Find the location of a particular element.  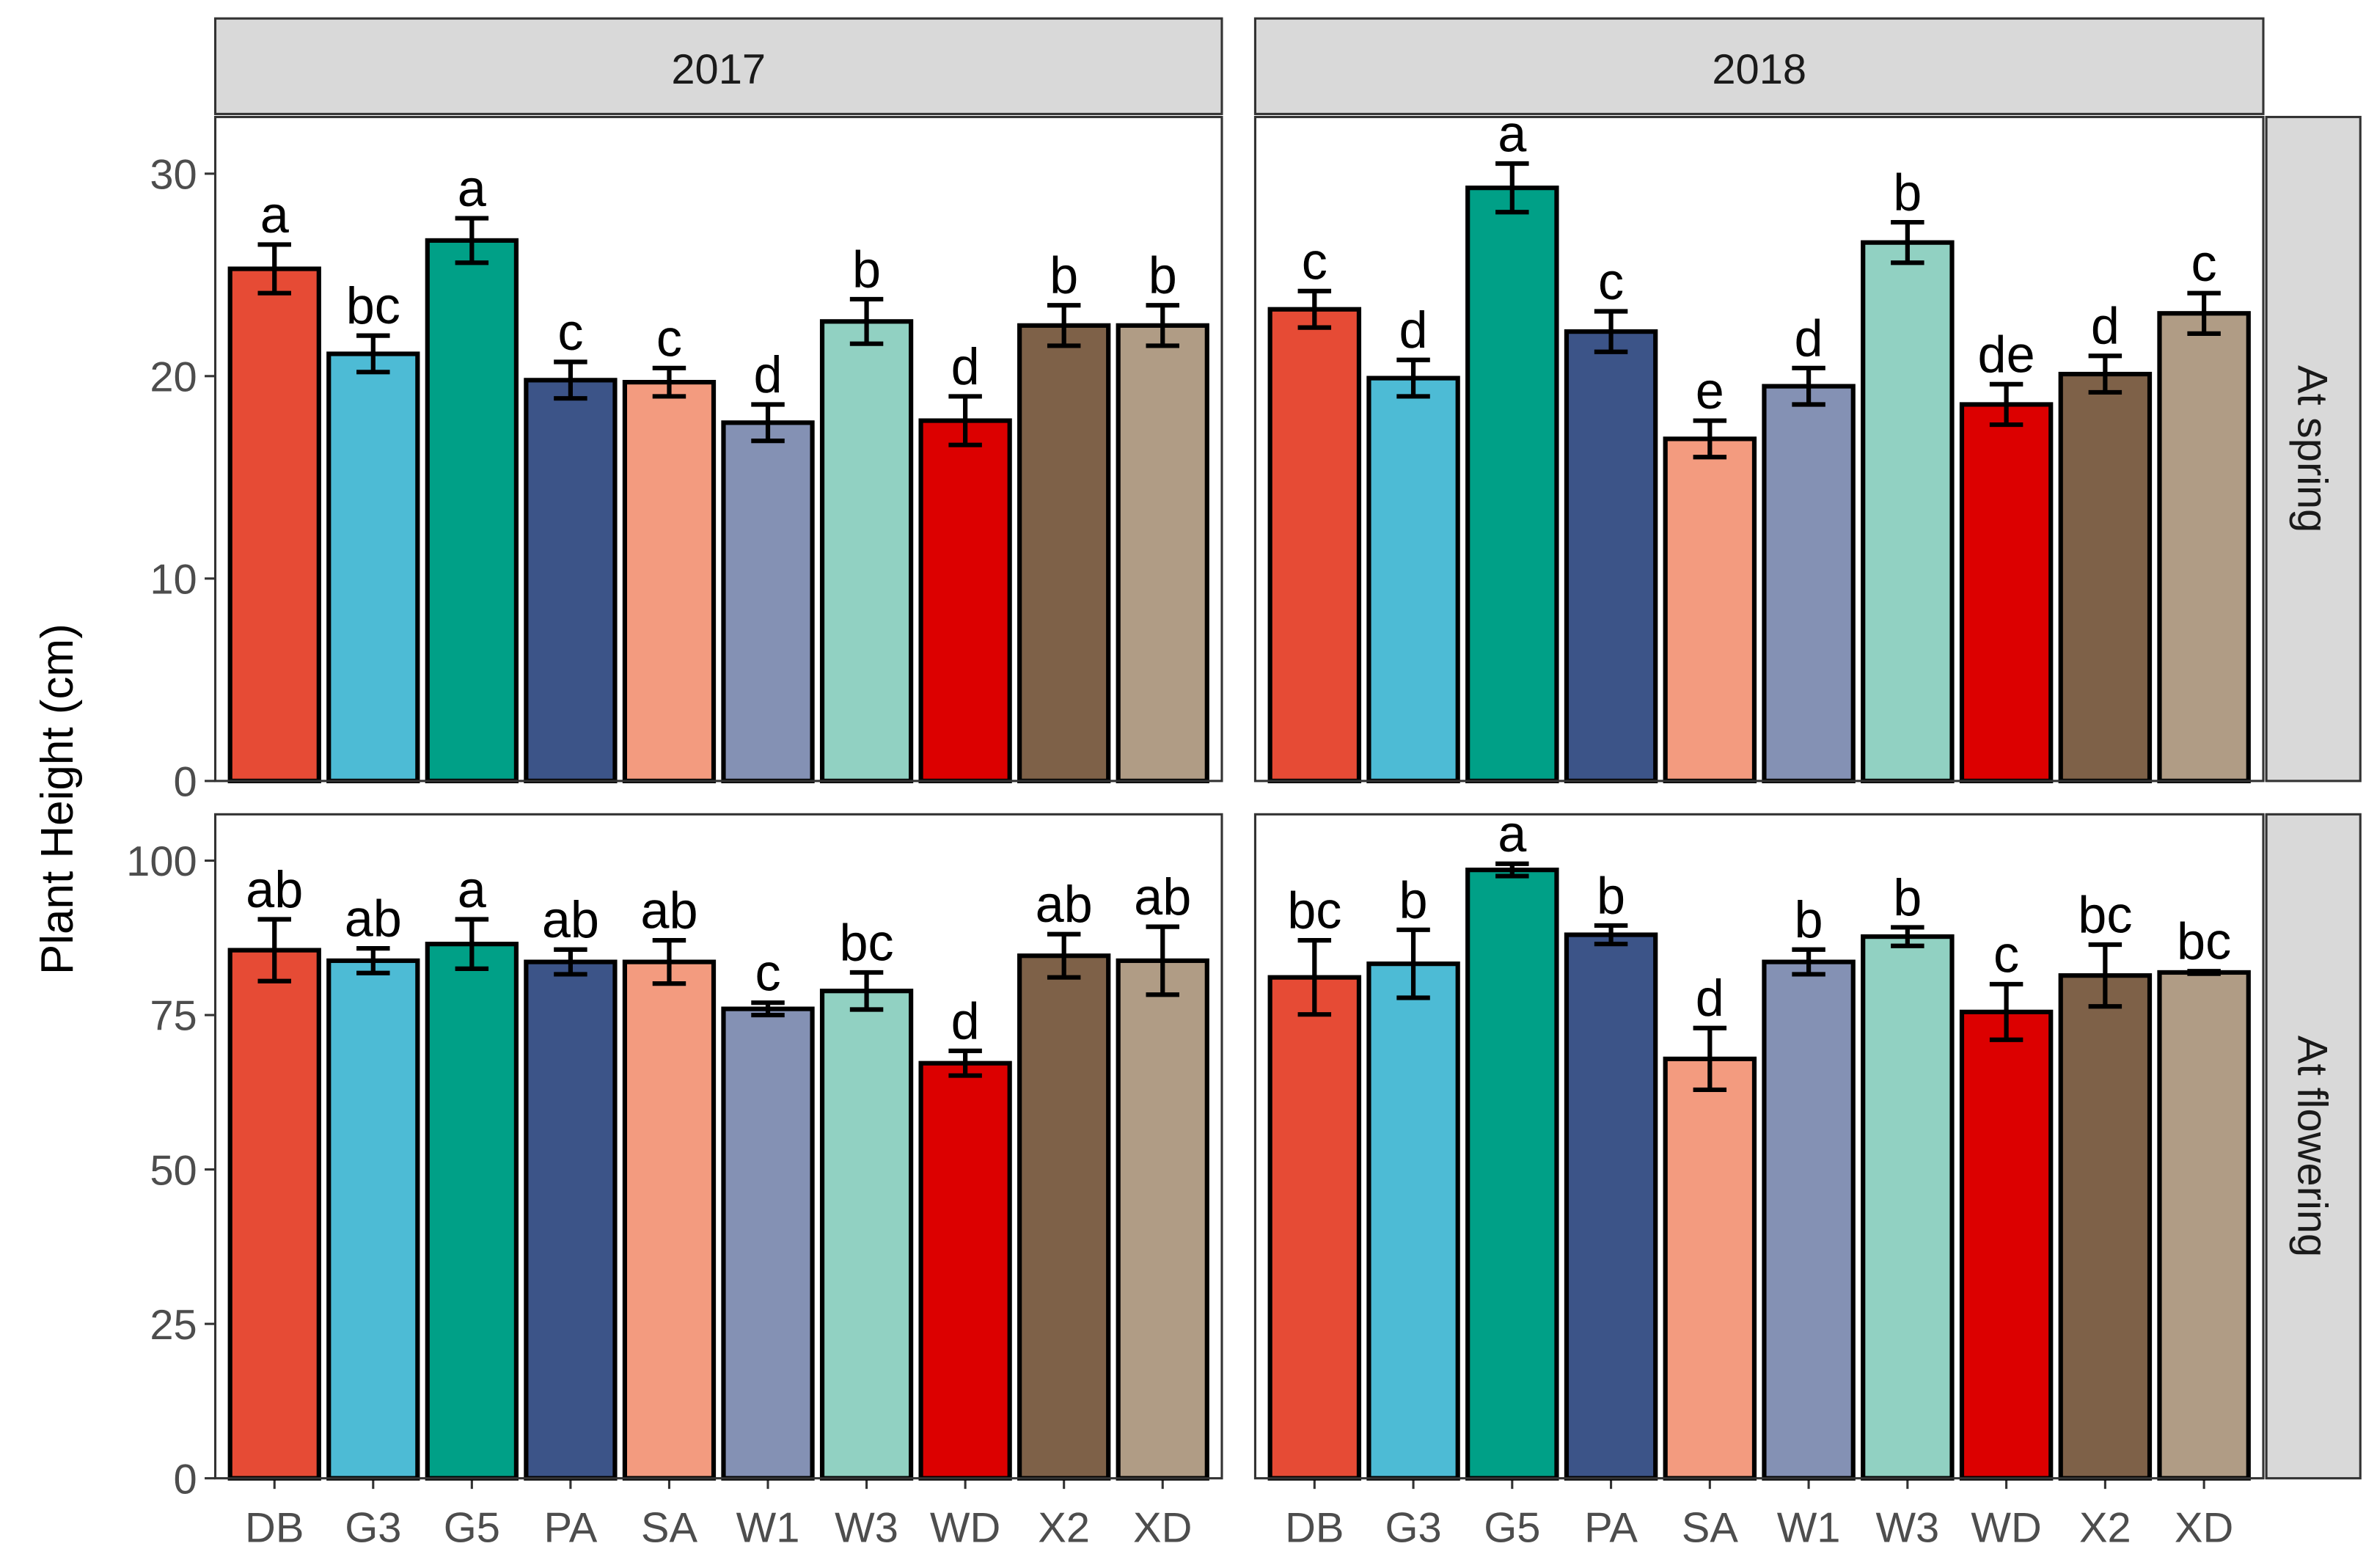

row-strip-label: At flowering is located at coordinates (2312, 1146).